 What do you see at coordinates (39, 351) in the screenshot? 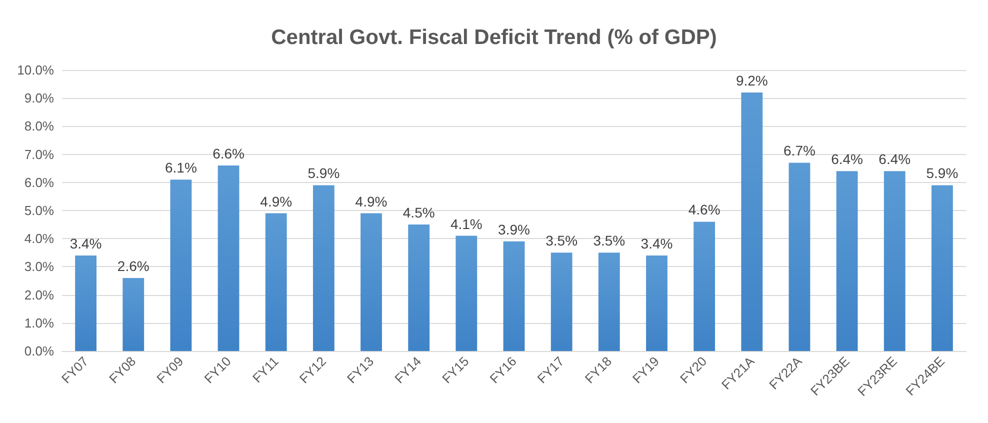
I see `y-tick-label: 0.0%` at bounding box center [39, 351].